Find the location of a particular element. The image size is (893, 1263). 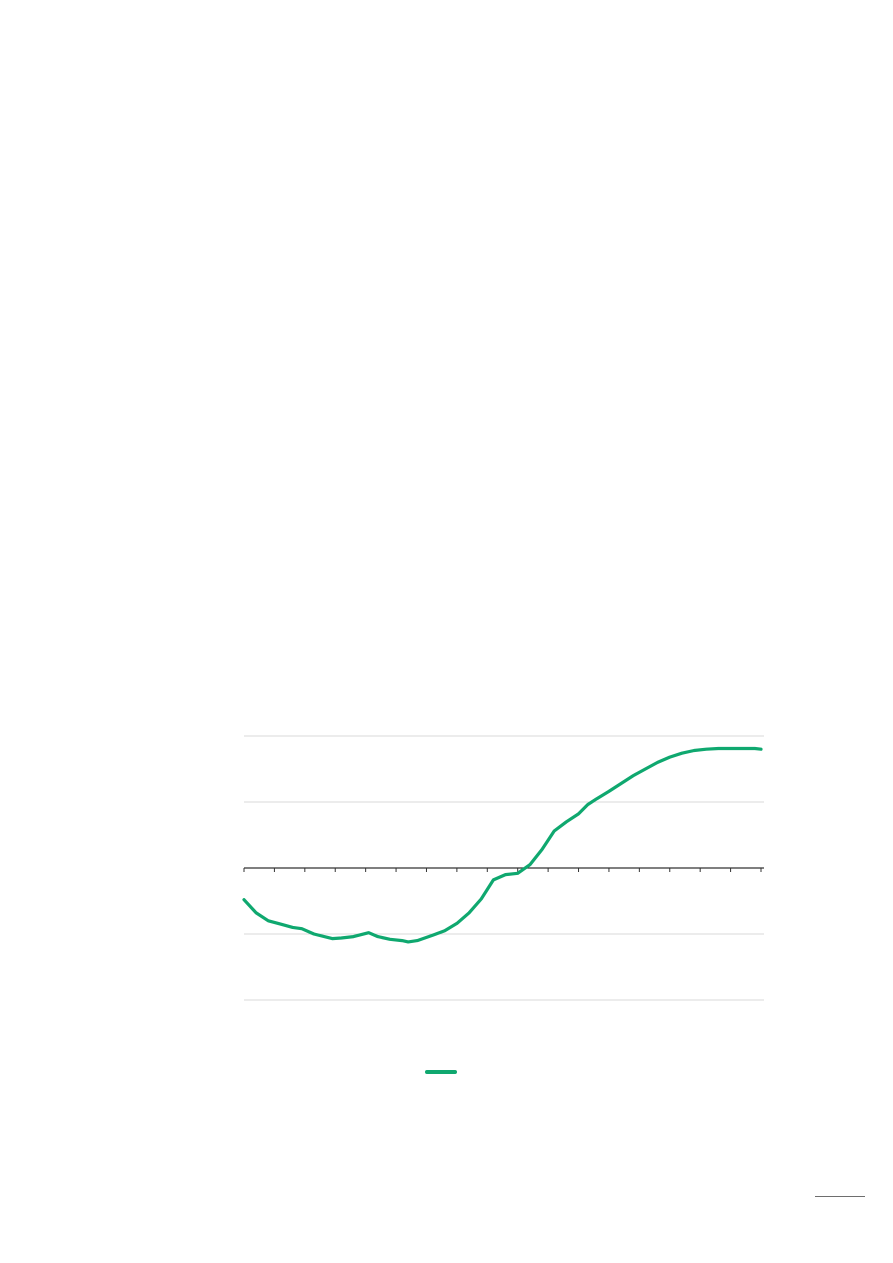

series-group is located at coordinates (502, 845).